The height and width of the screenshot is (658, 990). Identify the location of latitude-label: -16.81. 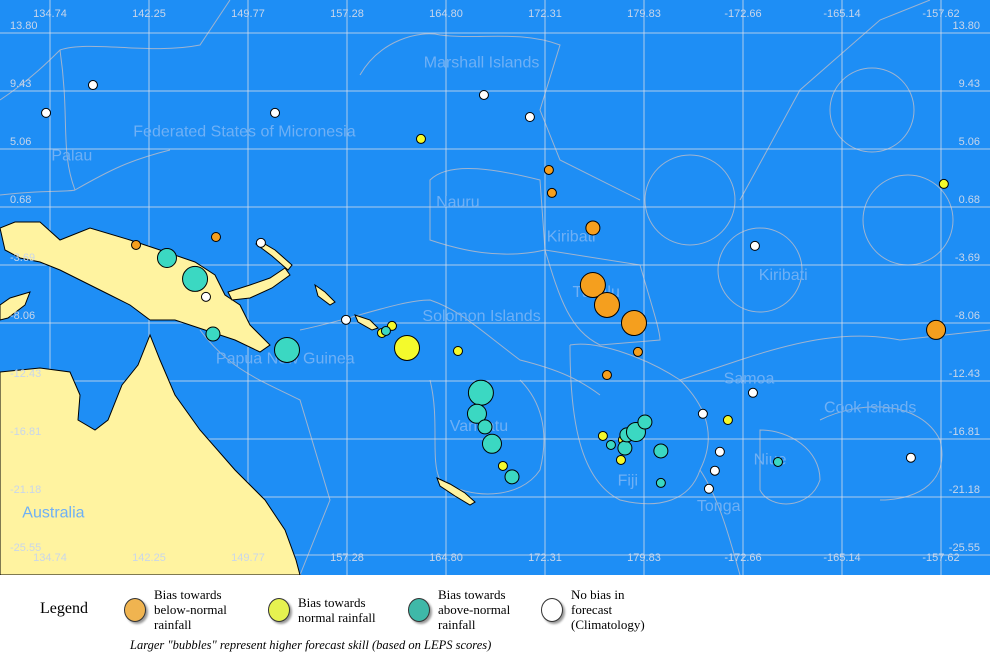
(25, 432).